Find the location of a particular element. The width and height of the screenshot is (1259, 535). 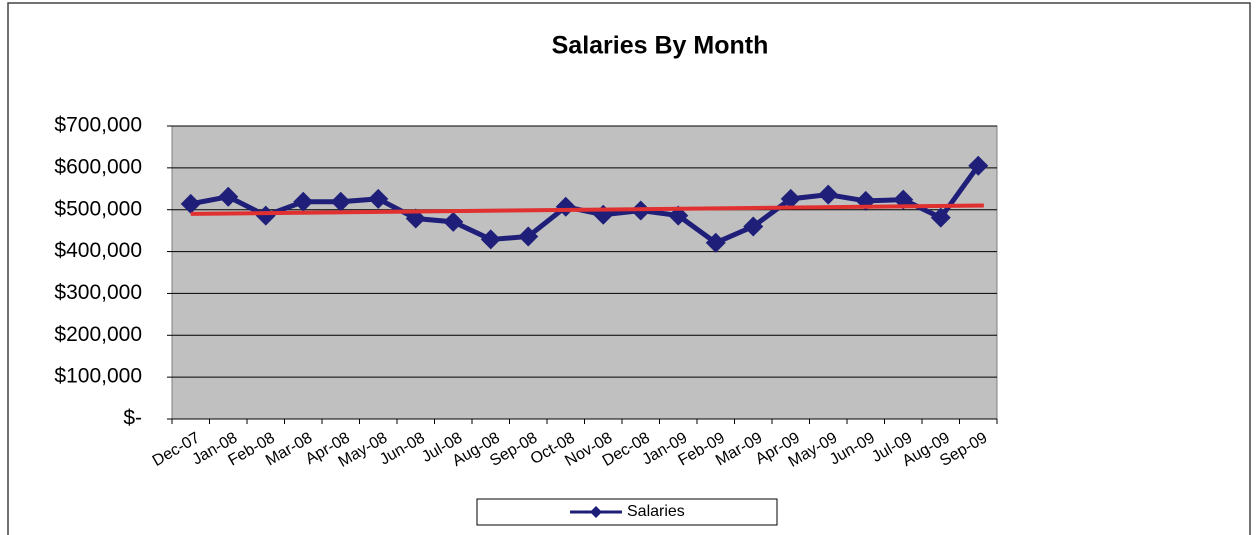

chart-title: Salaries By Month is located at coordinates (660, 46).